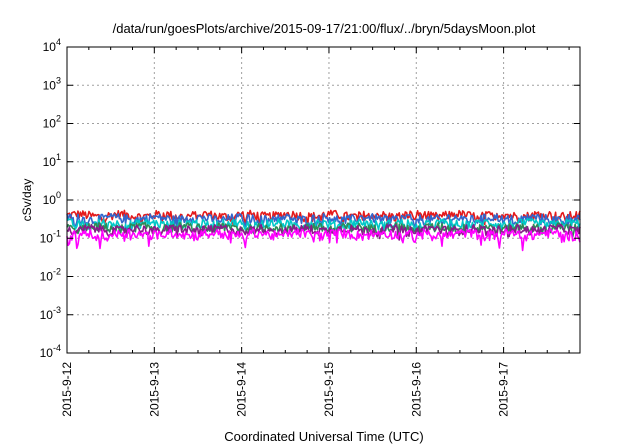  I want to click on x-tick-label: 2015-9-12, so click(67, 389).